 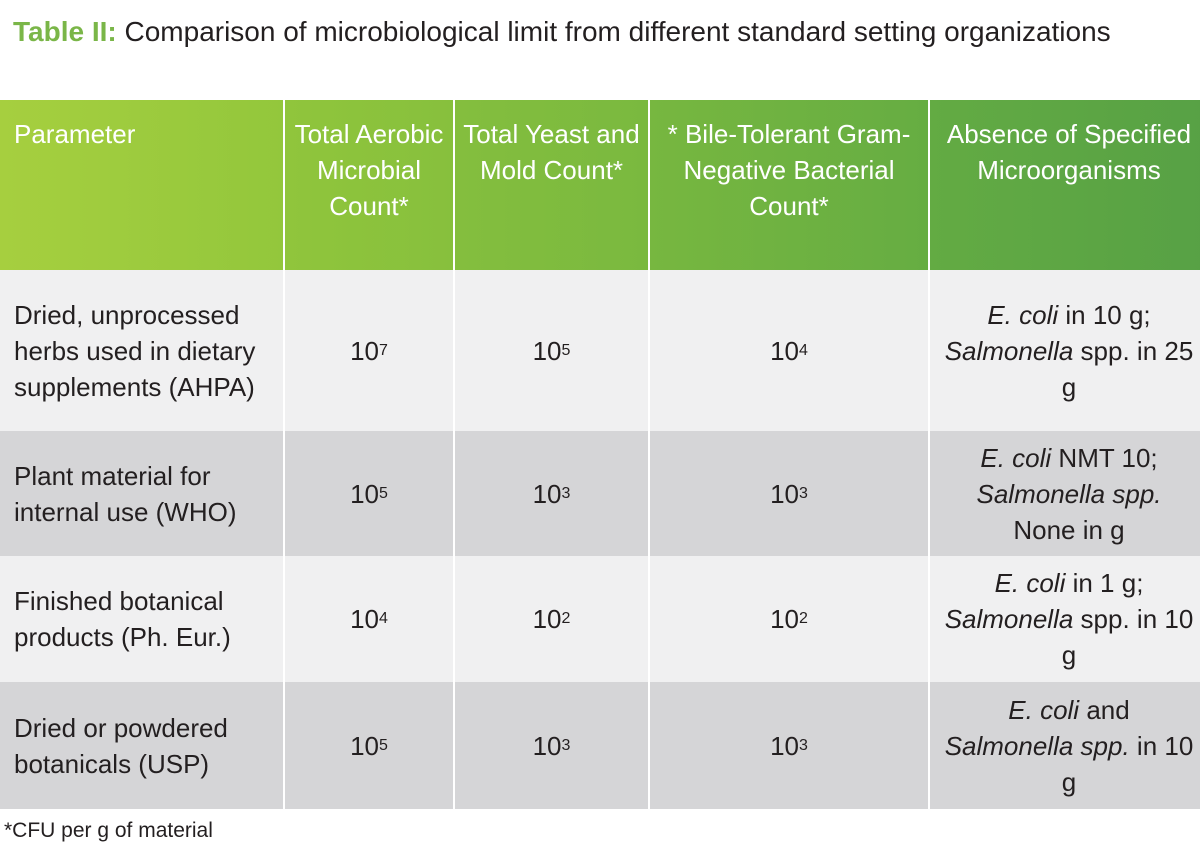 I want to click on row-1-yeast: 10 5, so click(x=551, y=350).